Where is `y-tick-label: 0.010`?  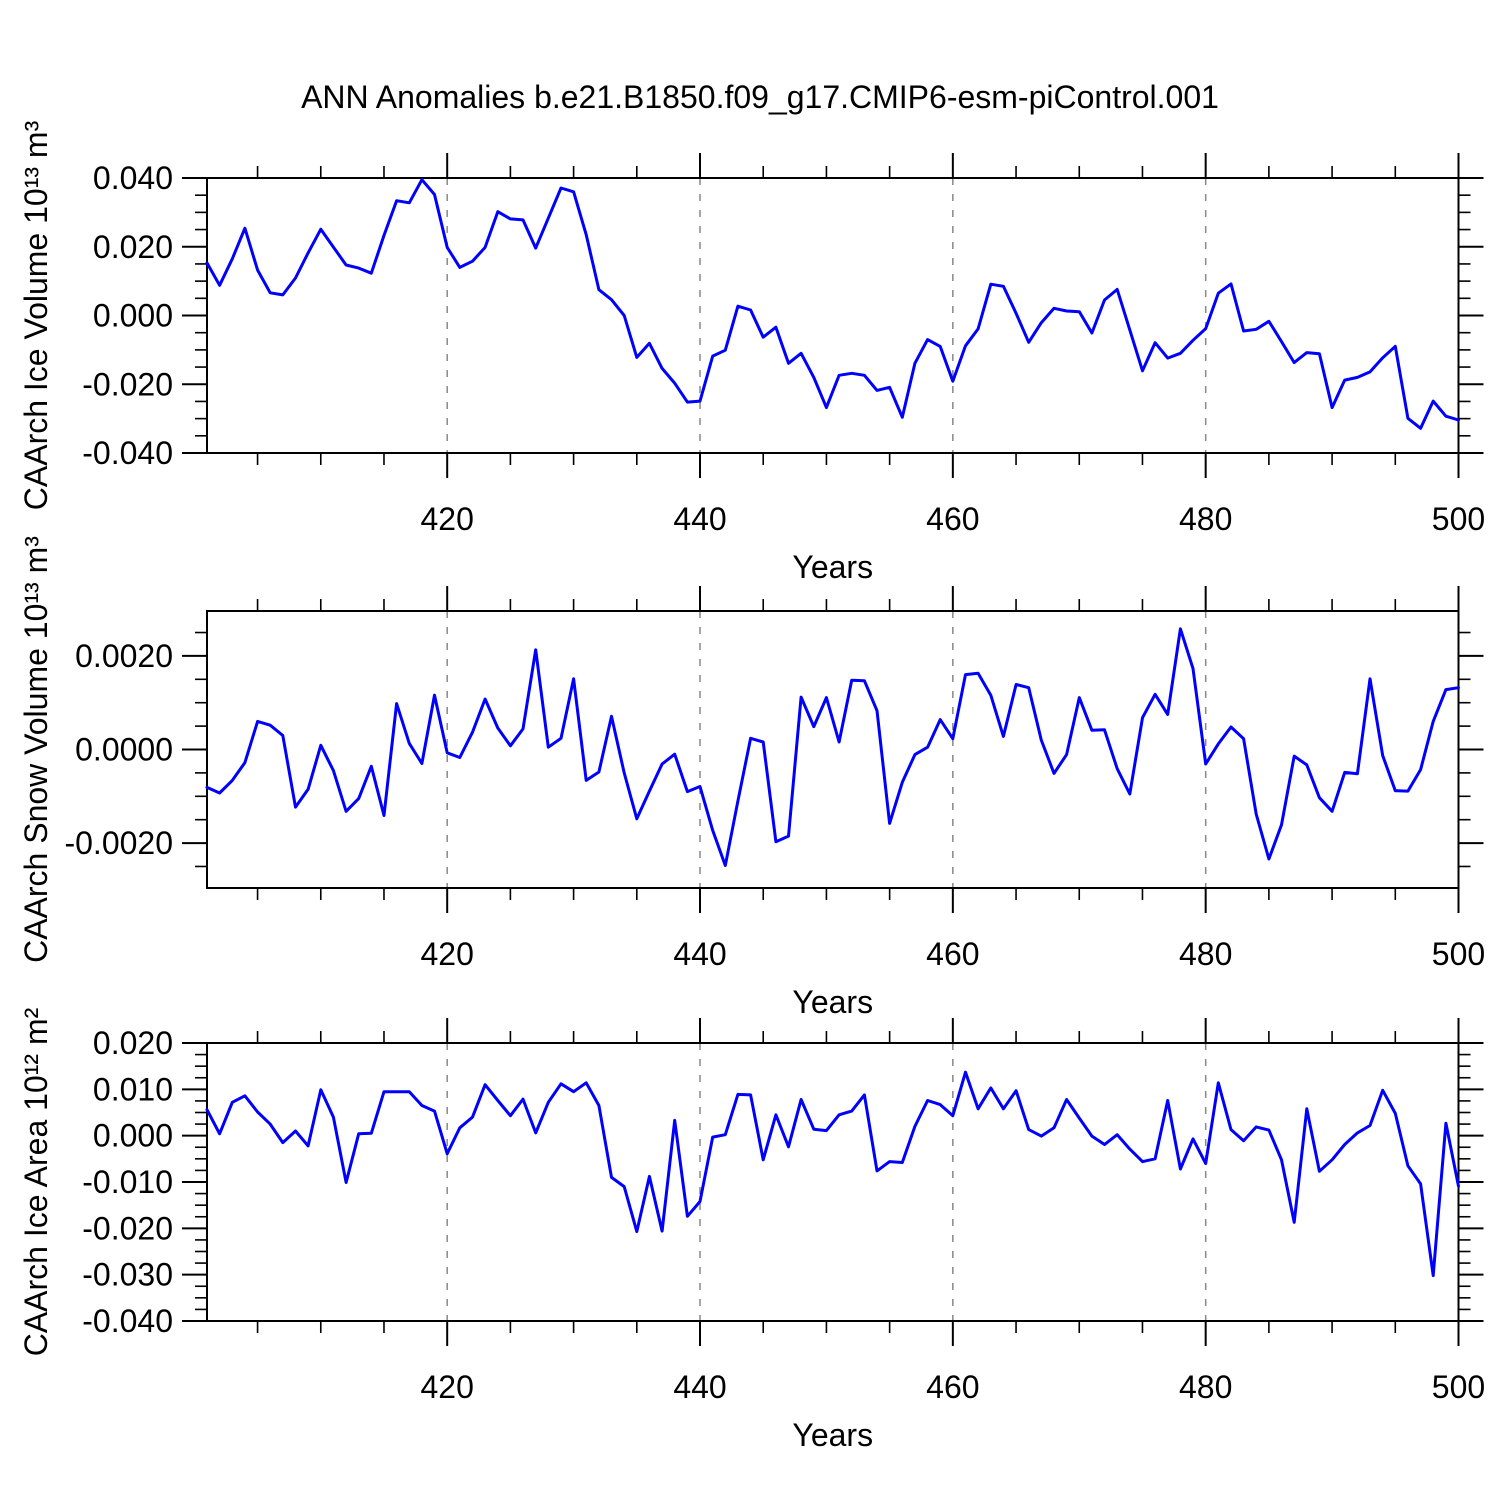
y-tick-label: 0.010 is located at coordinates (133, 1089).